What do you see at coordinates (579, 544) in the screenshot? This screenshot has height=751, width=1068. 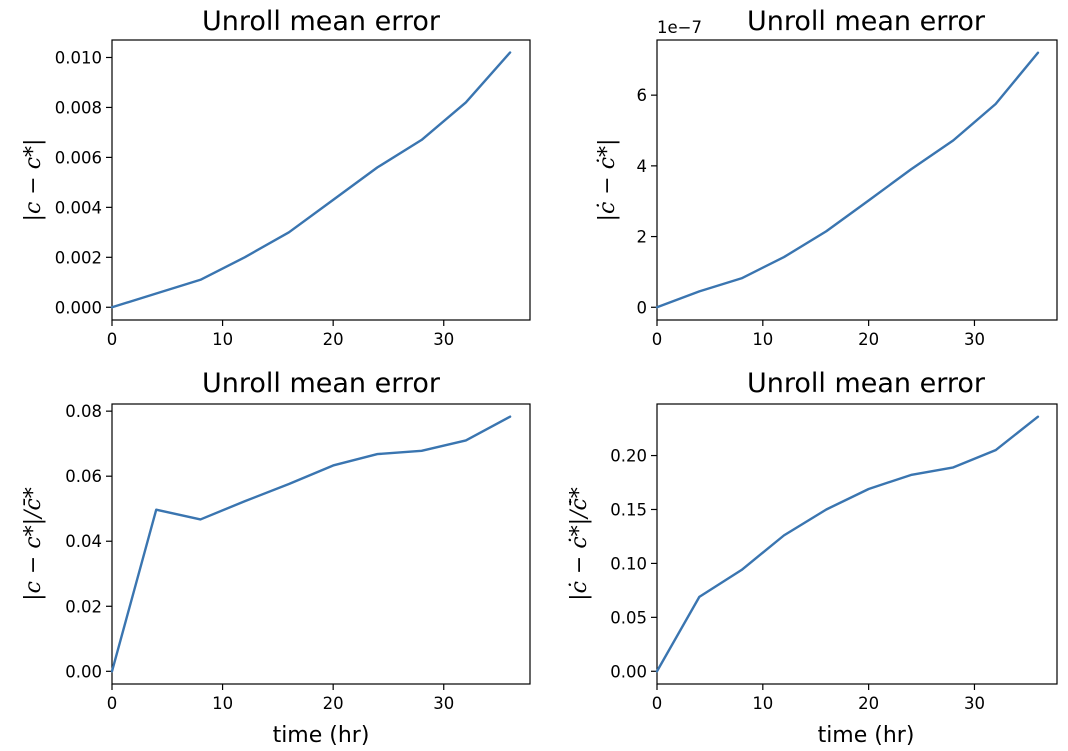 I see `y-axis-label: |ċ − ċ*|/c̄̇*` at bounding box center [579, 544].